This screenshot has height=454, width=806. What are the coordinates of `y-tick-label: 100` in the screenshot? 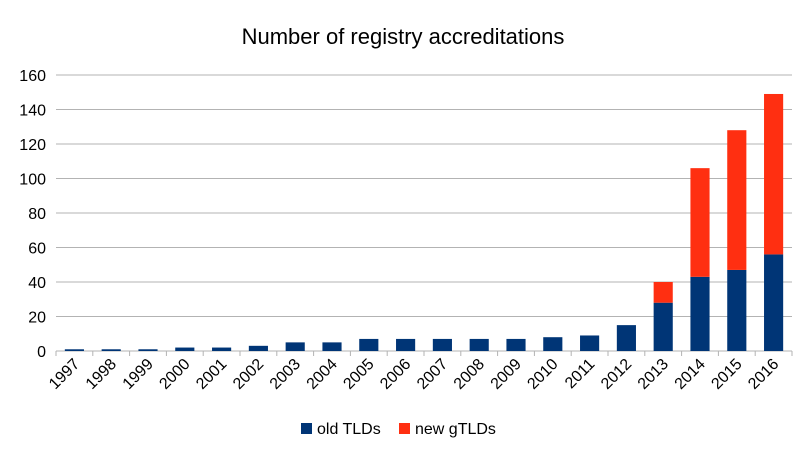 It's located at (32, 180).